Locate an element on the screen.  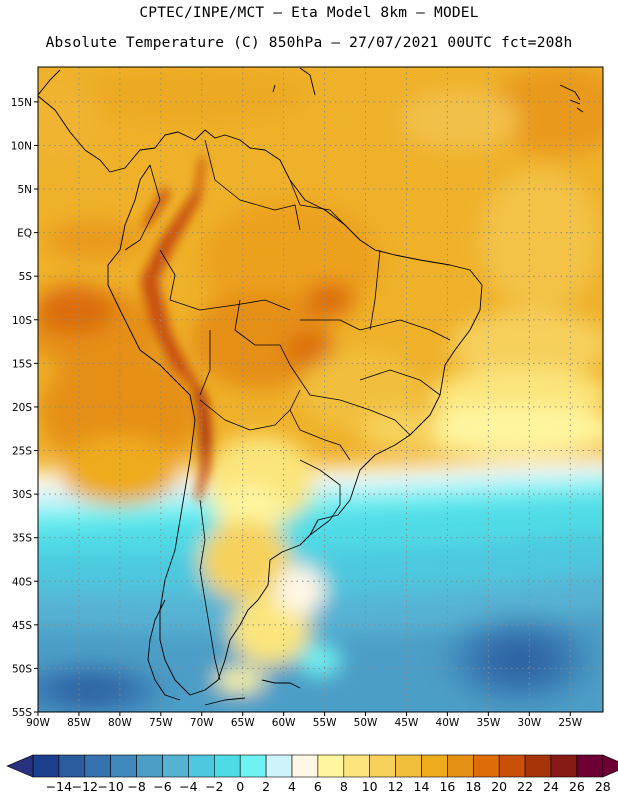
colorbar-label: 24 is located at coordinates (551, 786).